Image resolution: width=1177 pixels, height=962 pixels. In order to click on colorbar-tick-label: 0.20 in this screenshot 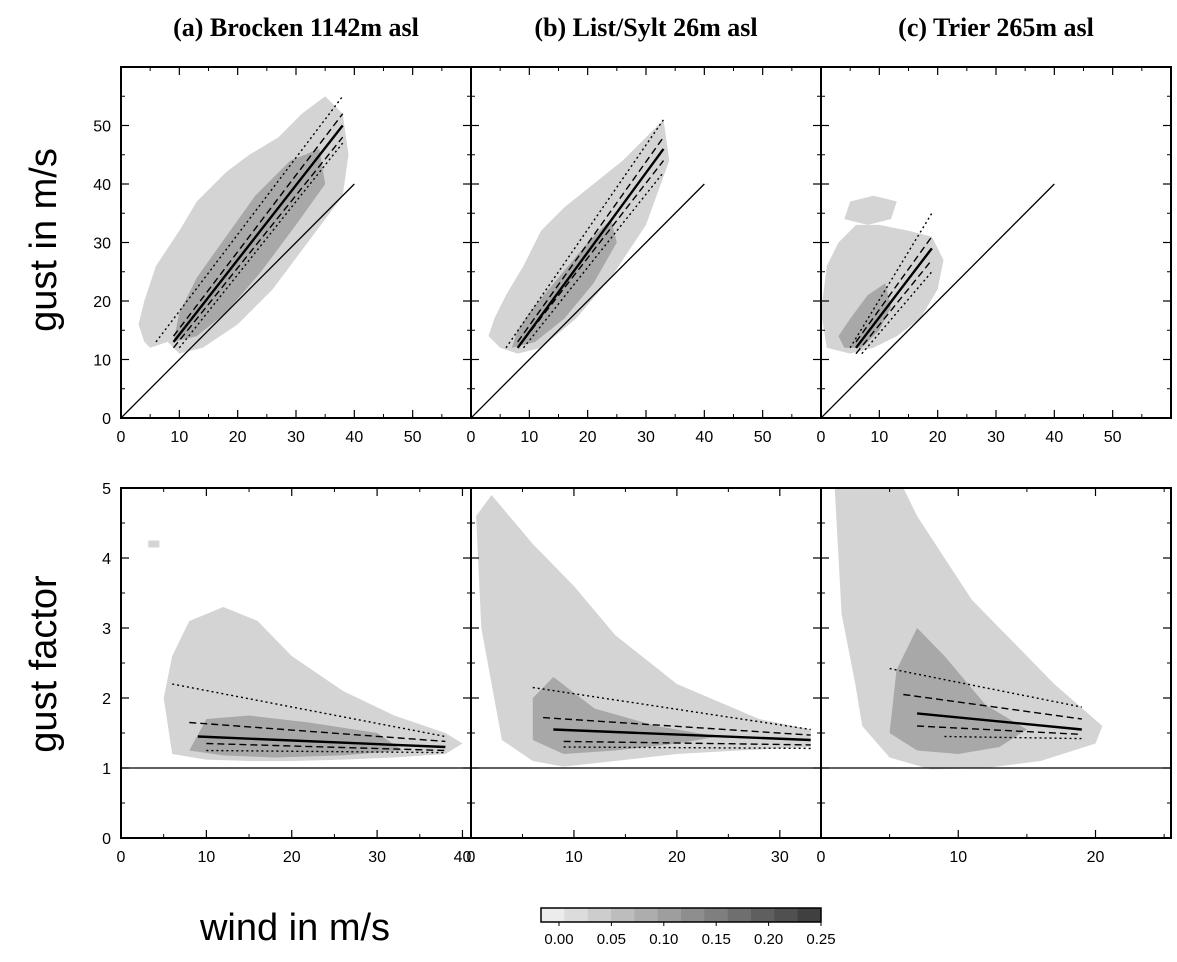, I will do `click(768, 939)`.